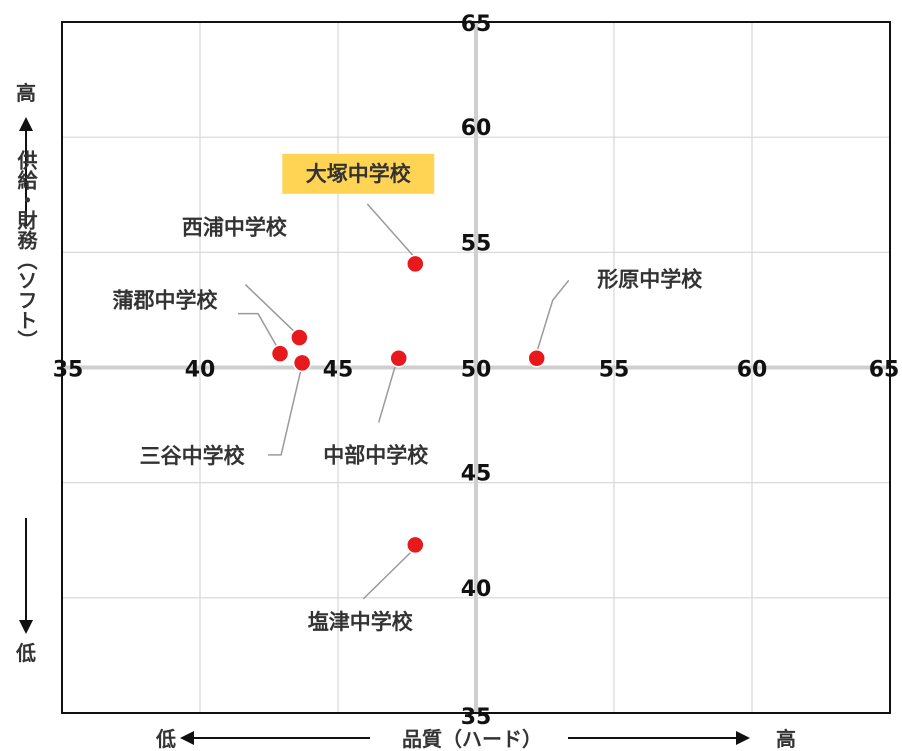  I want to click on x-axis-left-arrow-icon, so click(187, 738).